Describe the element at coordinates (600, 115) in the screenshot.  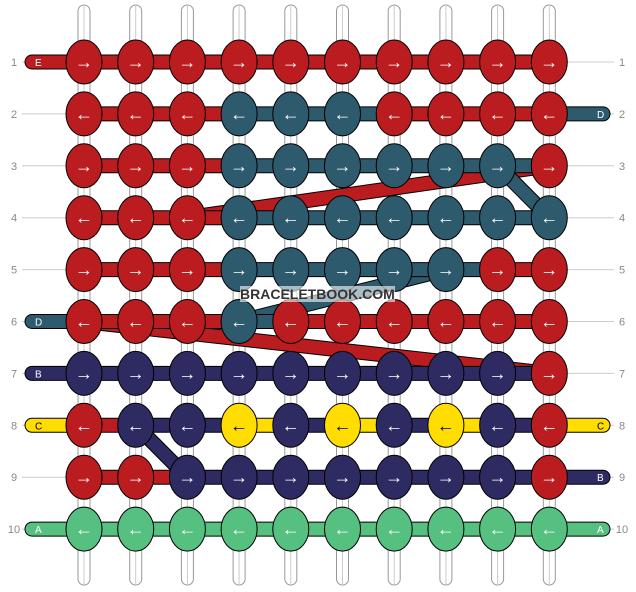
I see `right-string-letter: D` at that location.